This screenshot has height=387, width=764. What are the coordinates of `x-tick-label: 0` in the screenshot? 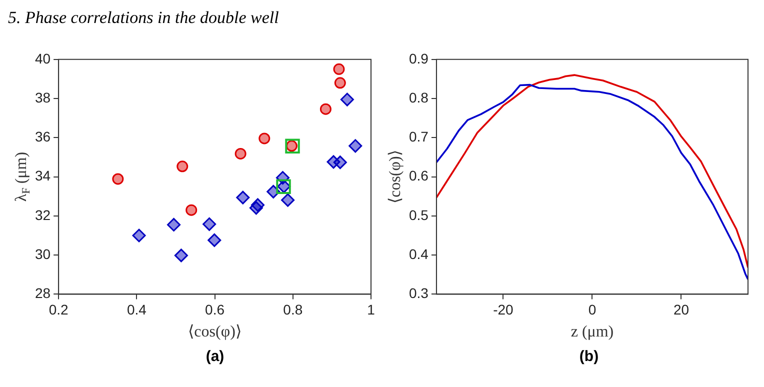 It's located at (592, 309).